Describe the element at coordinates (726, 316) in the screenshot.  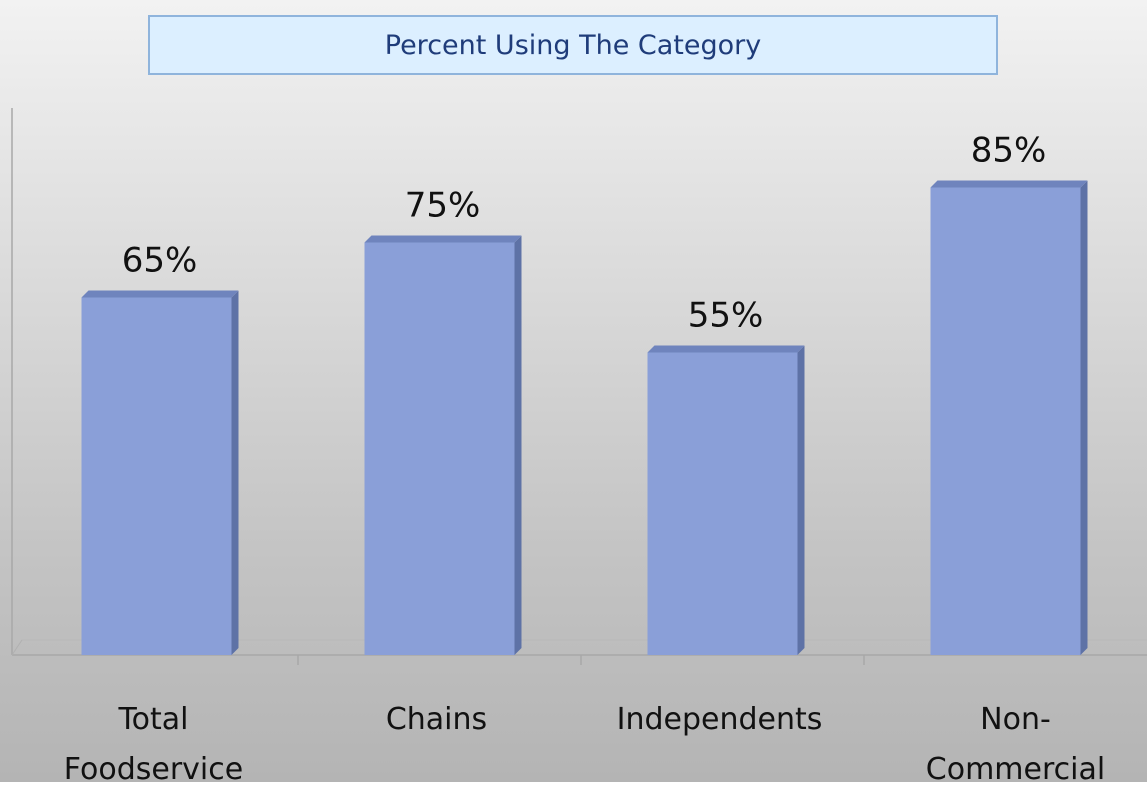
I see `value-label: 55%` at that location.